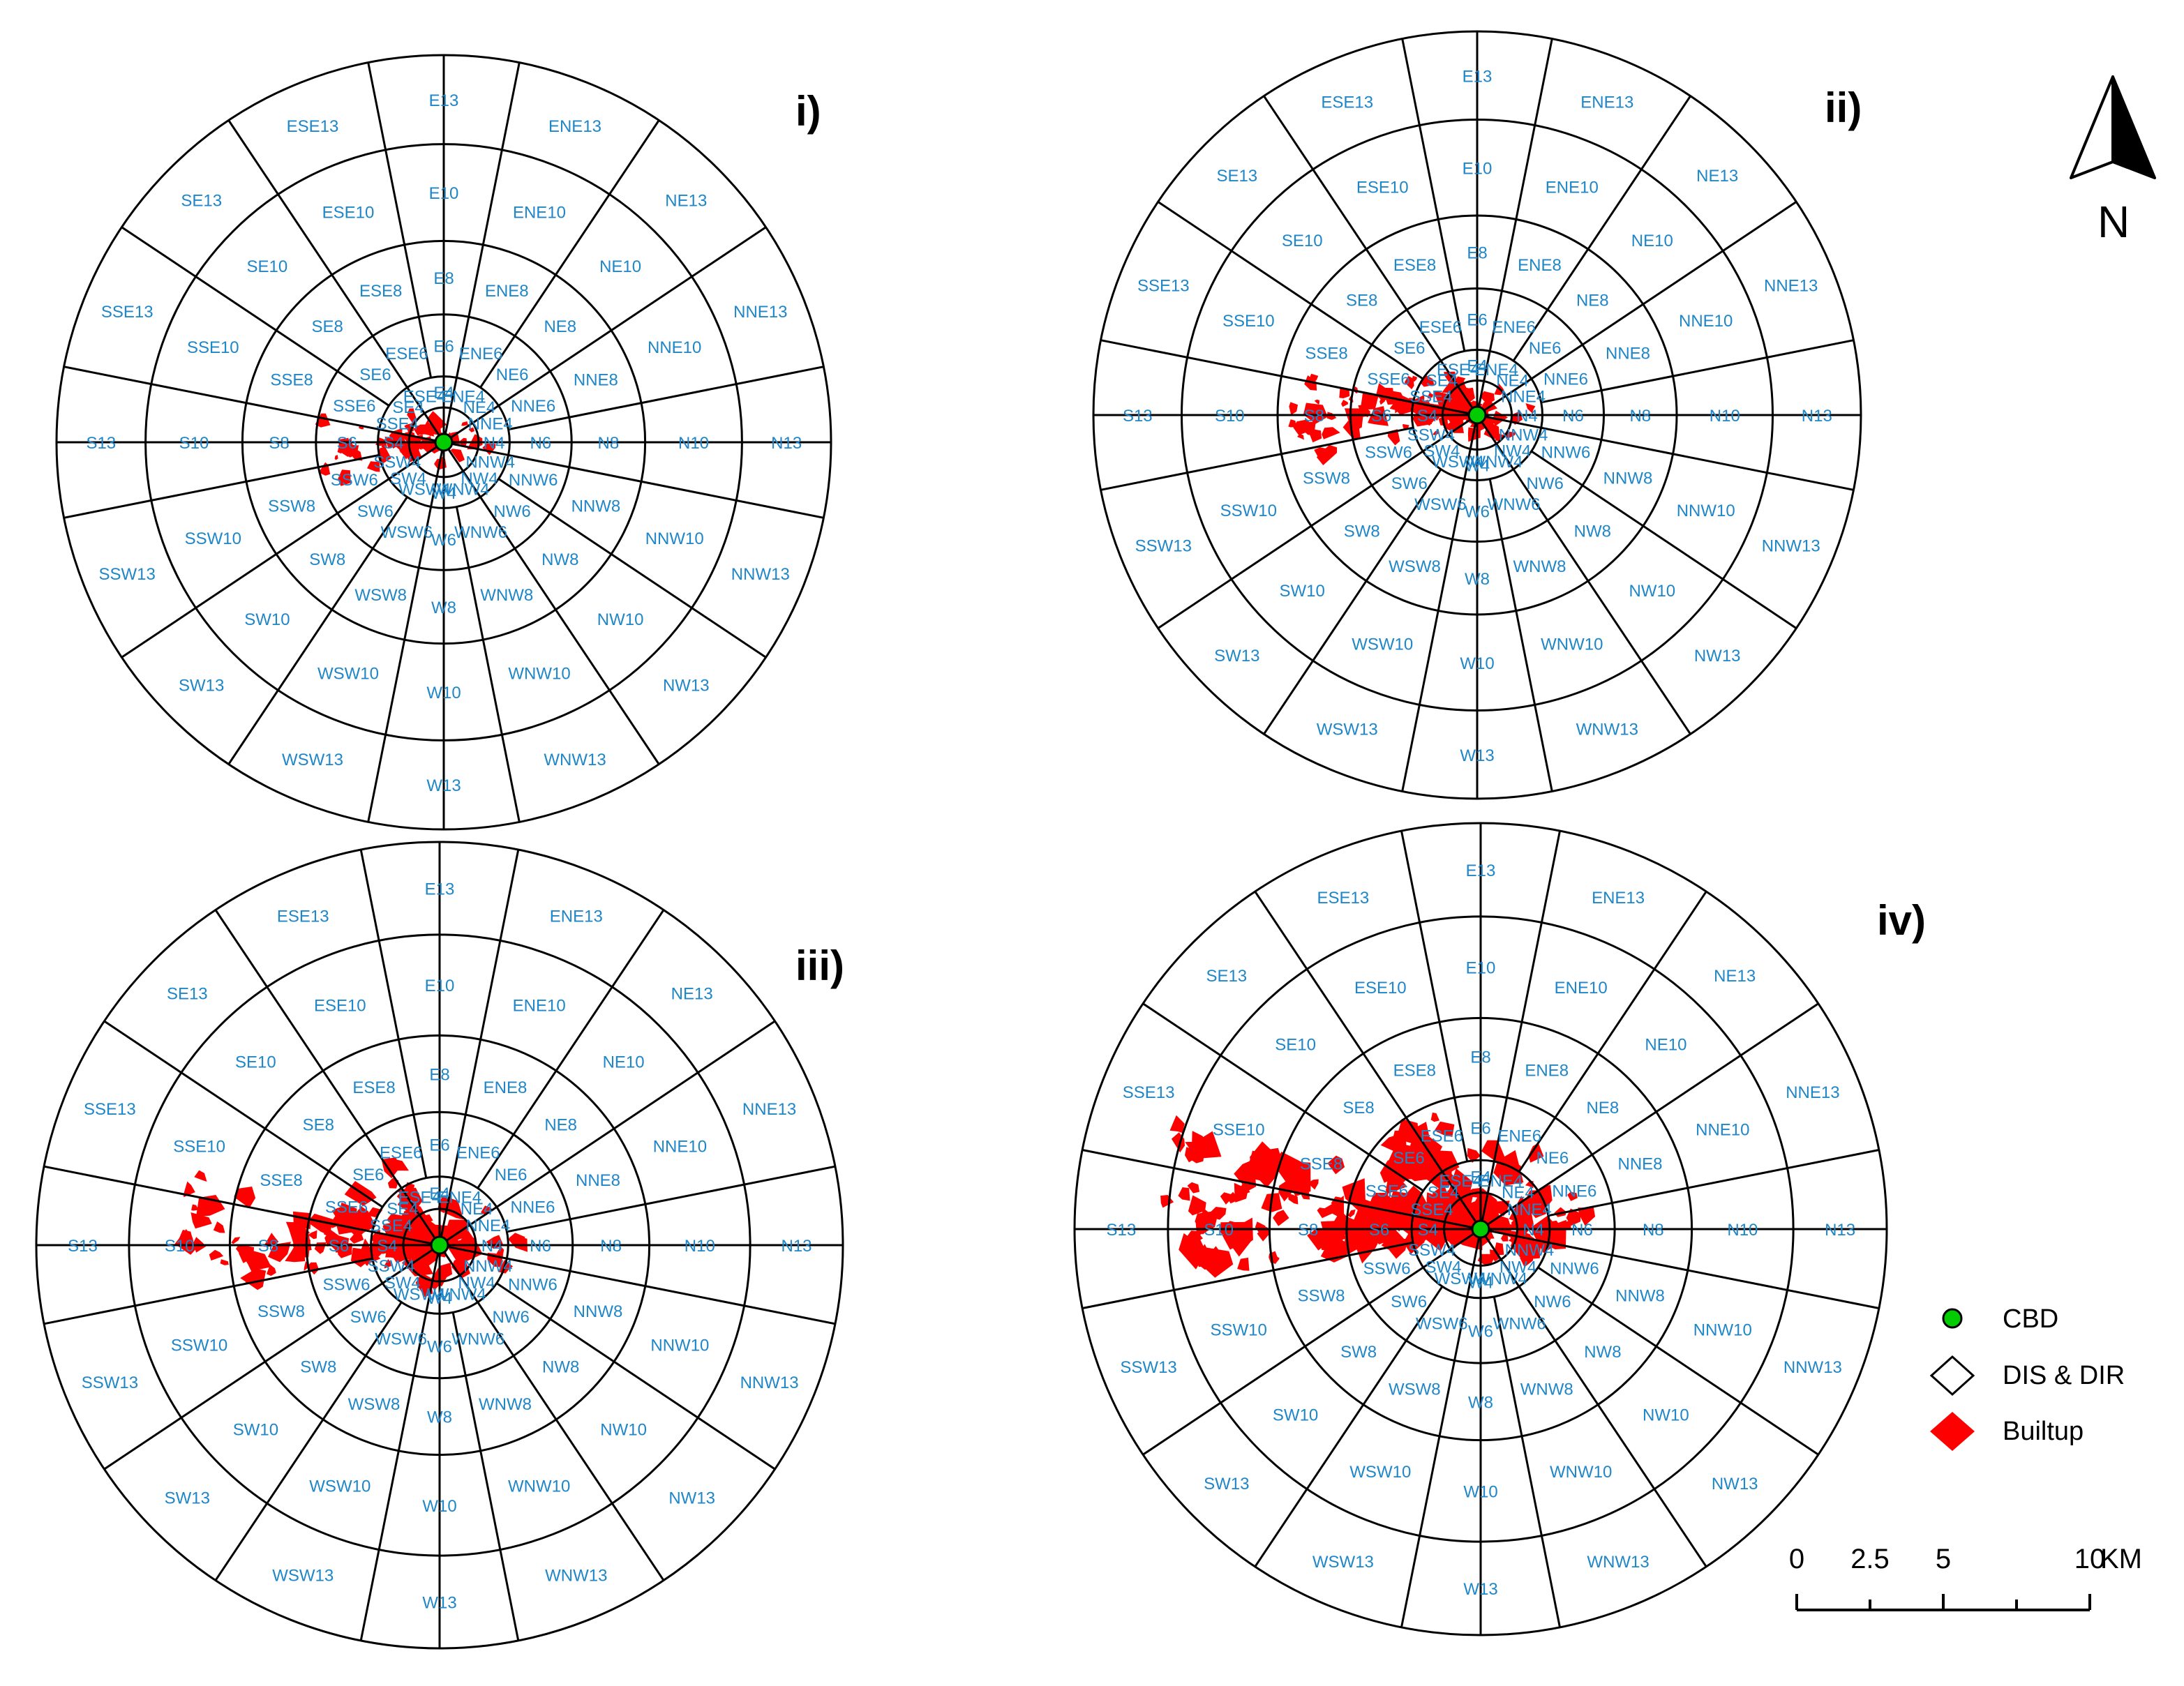 Image resolution: width=2184 pixels, height=1686 pixels. What do you see at coordinates (1480, 1177) in the screenshot?
I see `zone-label: E4` at bounding box center [1480, 1177].